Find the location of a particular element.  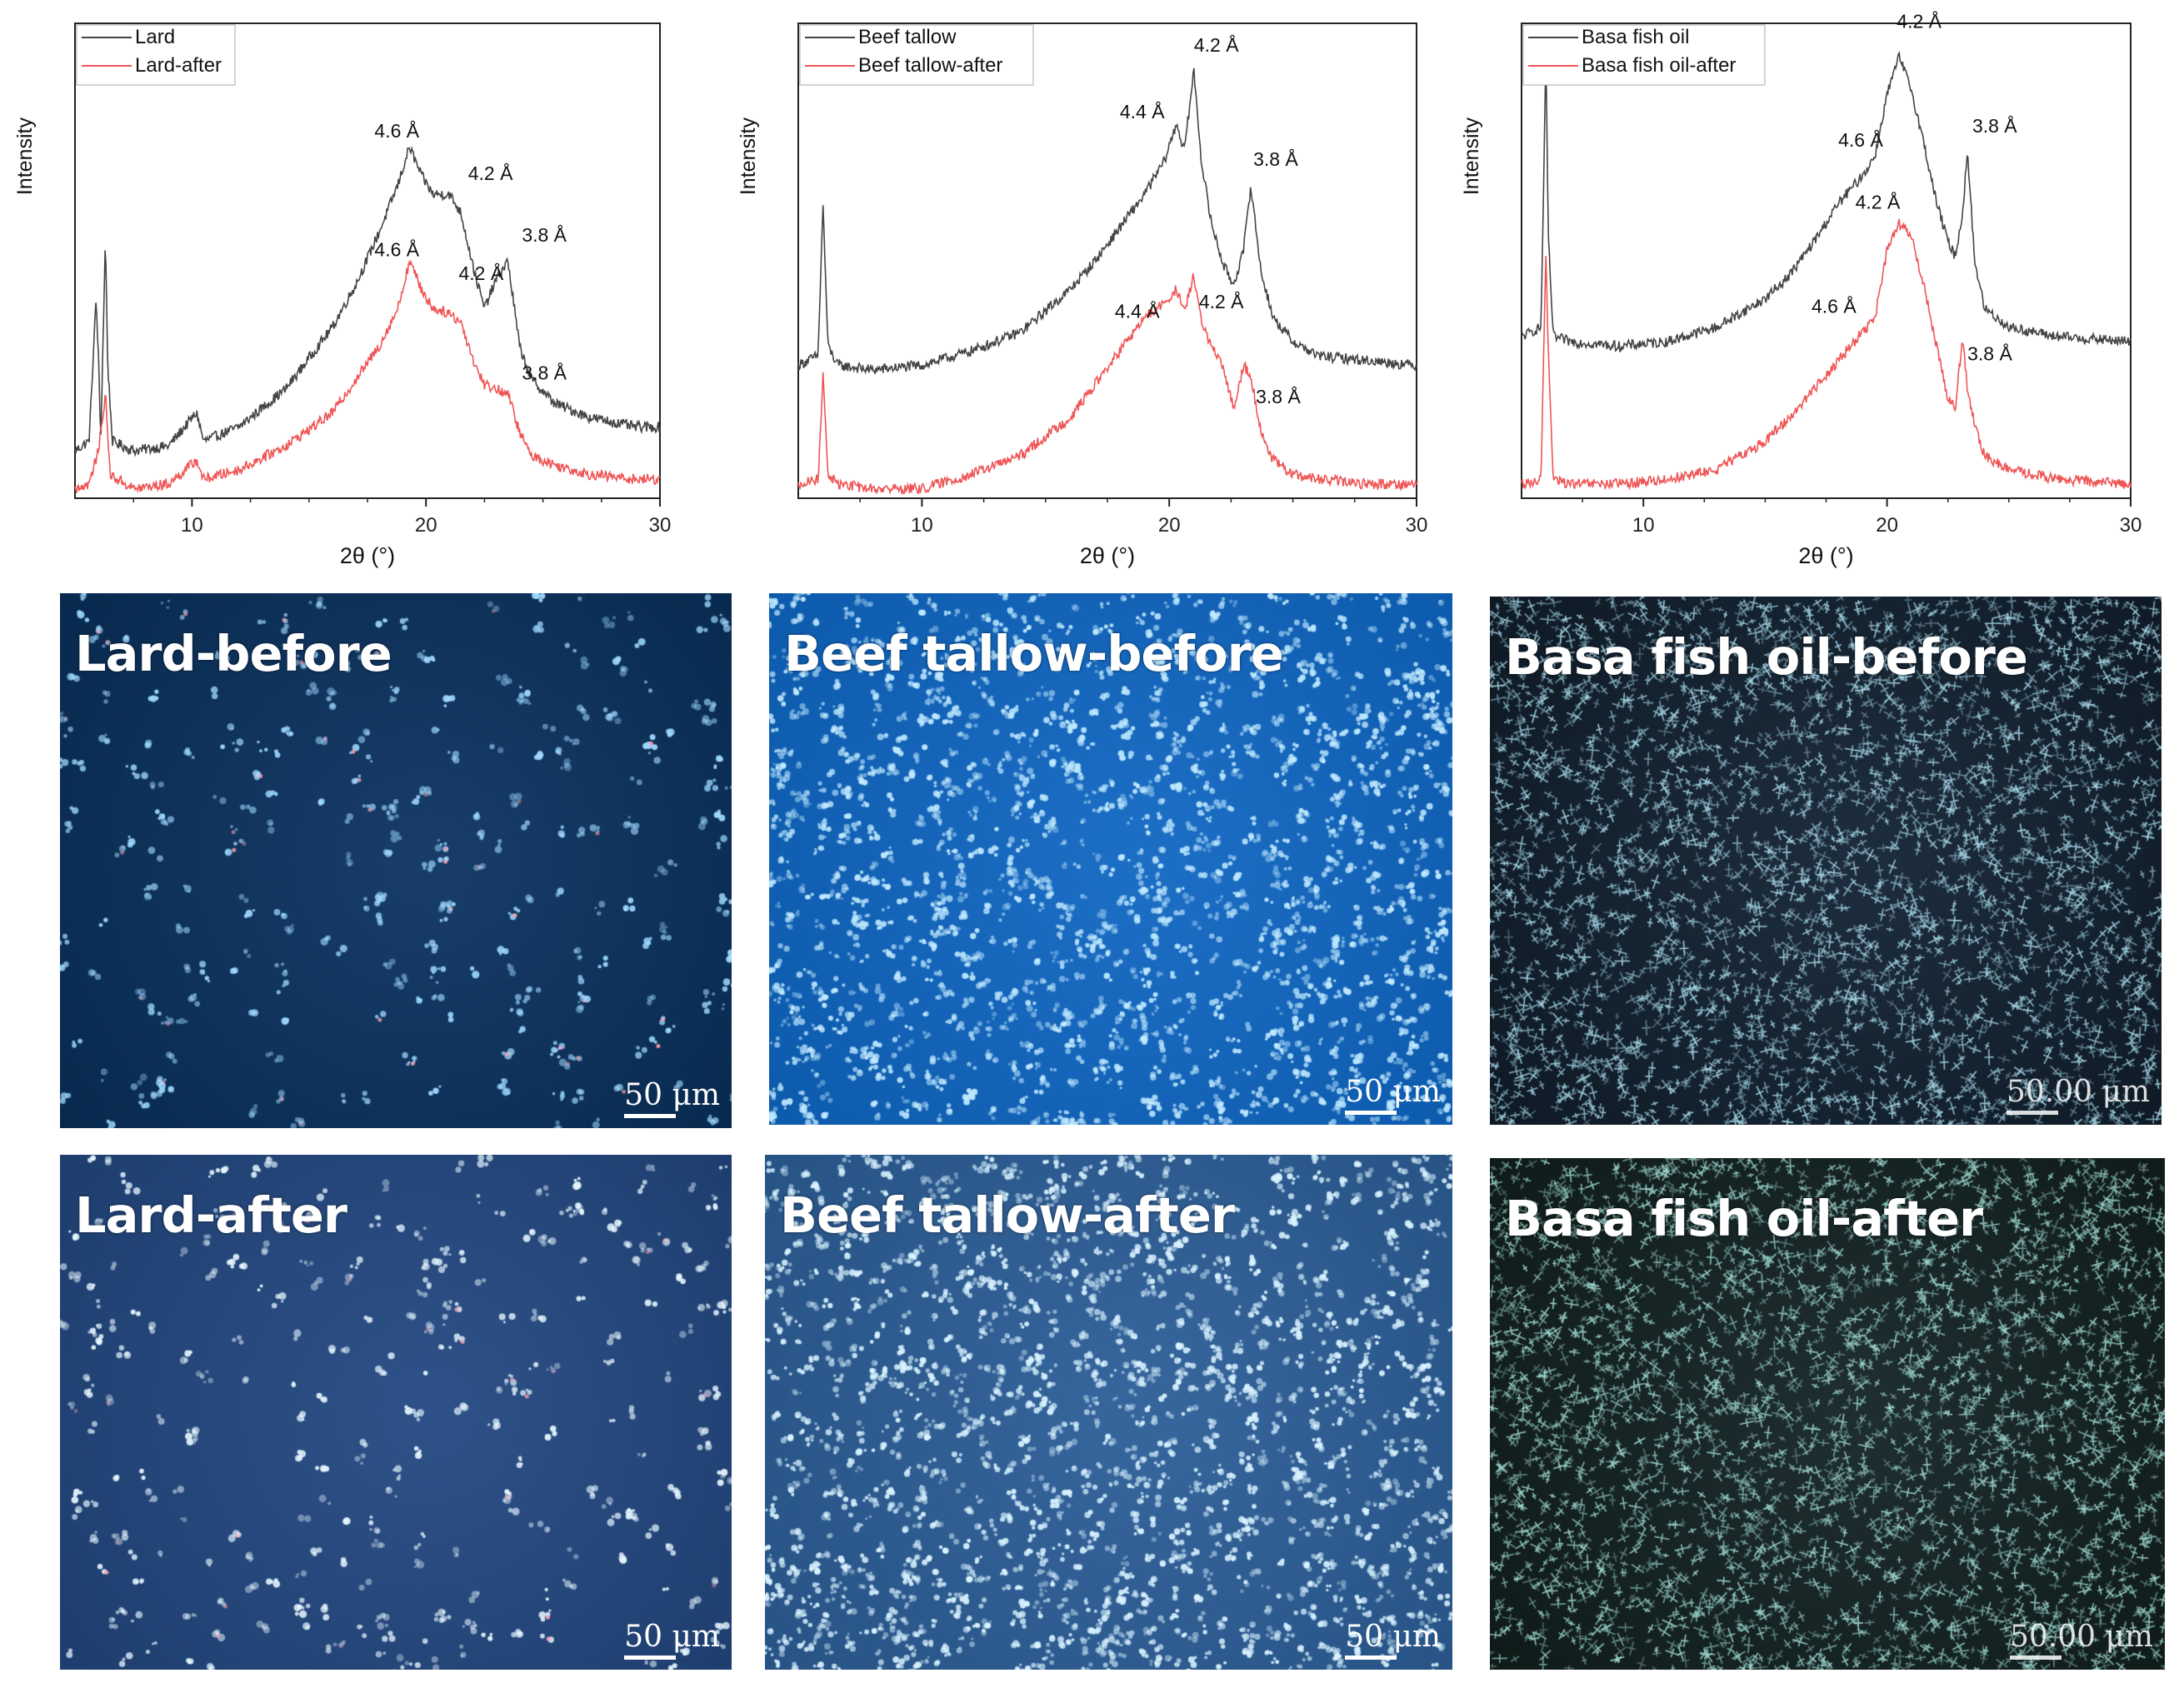

micrograph-label: Basa fish oil-before is located at coordinates (1767, 657).